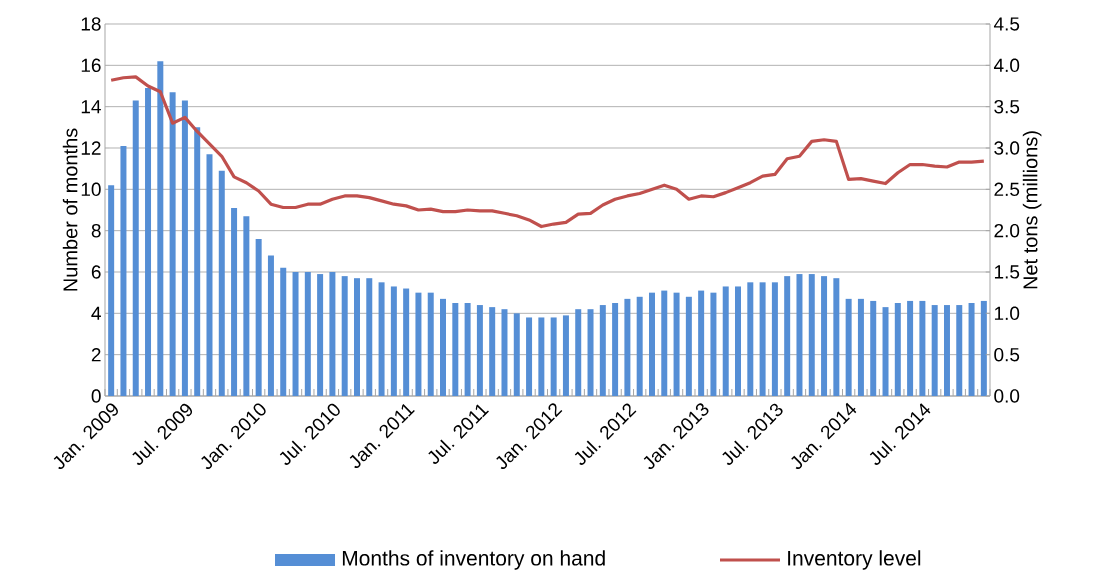 The height and width of the screenshot is (573, 1096). I want to click on y2-tick-label: 1.5, so click(1007, 272).